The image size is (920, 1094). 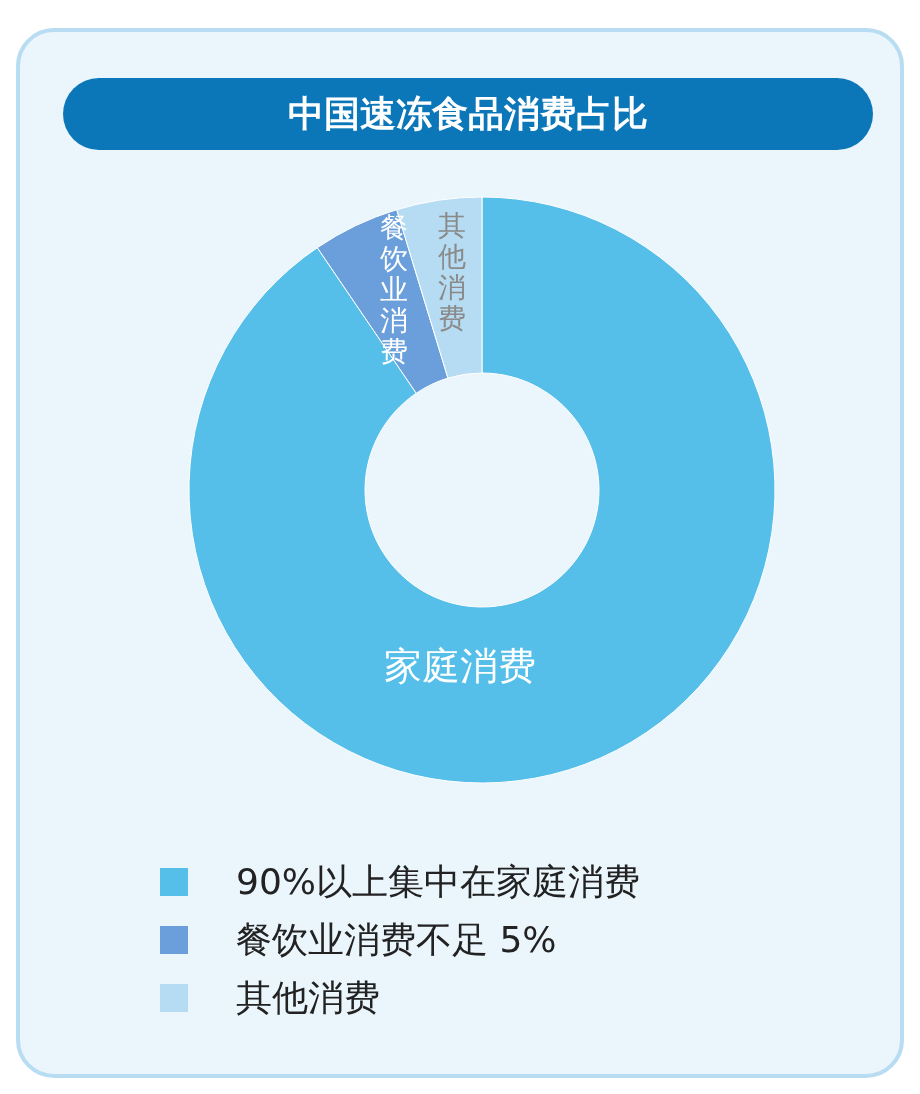 I want to click on text: 其他消费, so click(x=451, y=271).